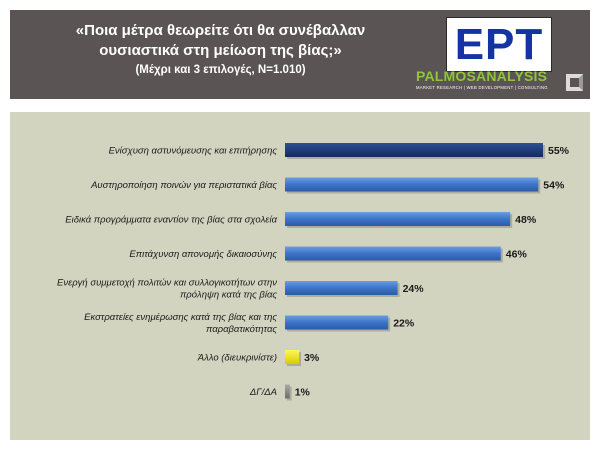  I want to click on value-label-3: 48%, so click(526, 220).